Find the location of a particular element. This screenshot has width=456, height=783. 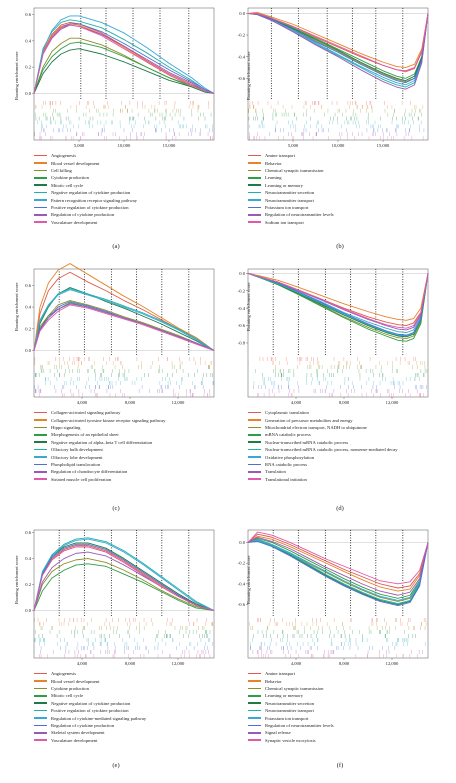

panel-label-b: (b) is located at coordinates (340, 246).